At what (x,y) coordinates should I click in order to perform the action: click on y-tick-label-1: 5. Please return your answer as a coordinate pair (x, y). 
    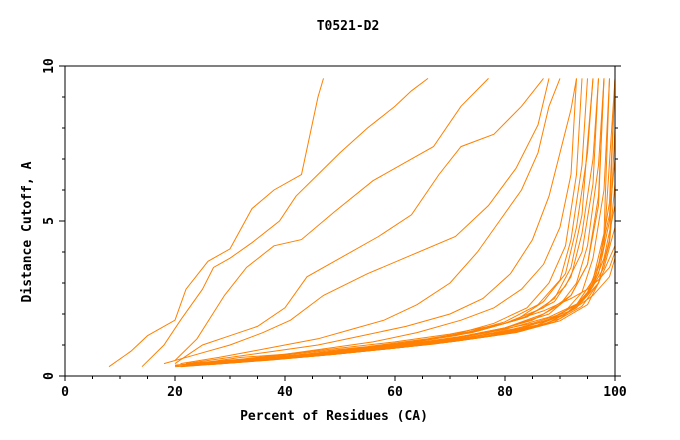
    Looking at the image, I should click on (49, 221).